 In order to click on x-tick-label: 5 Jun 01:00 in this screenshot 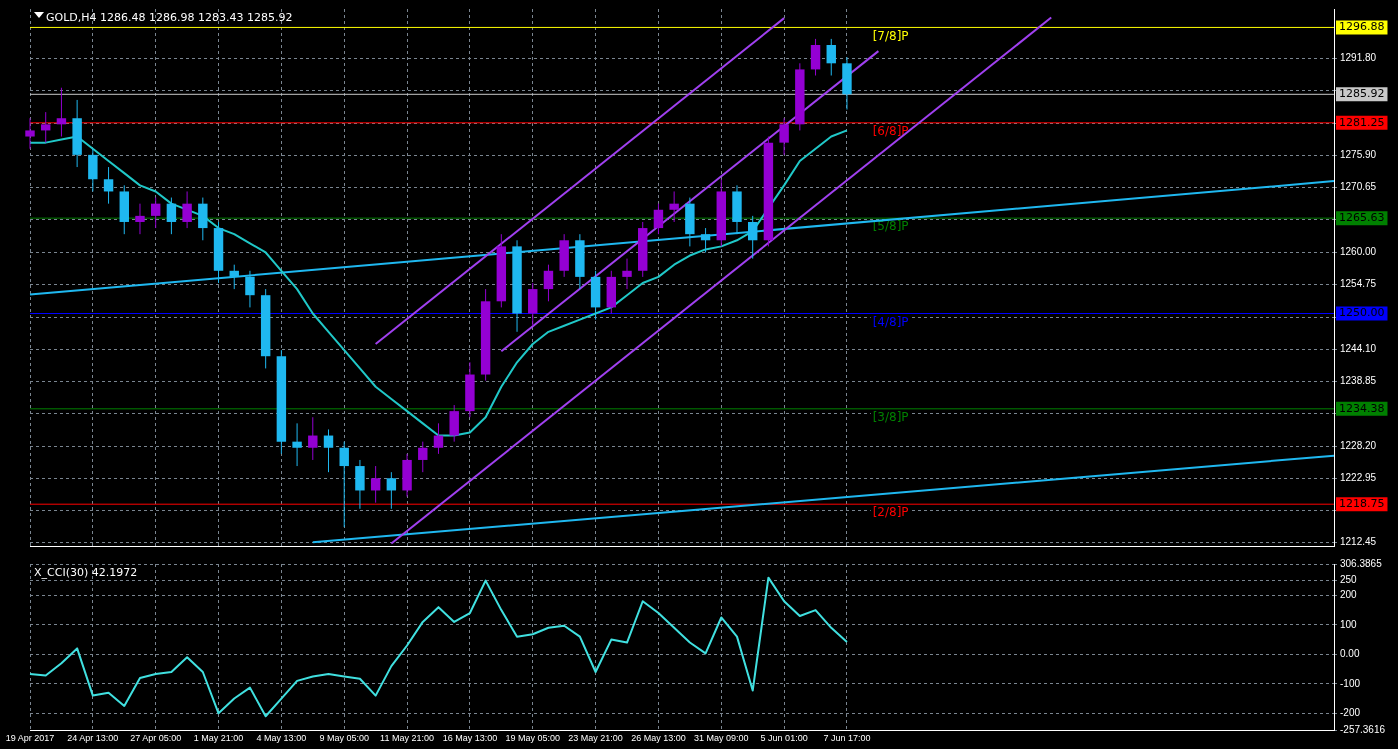, I will do `click(784, 738)`.